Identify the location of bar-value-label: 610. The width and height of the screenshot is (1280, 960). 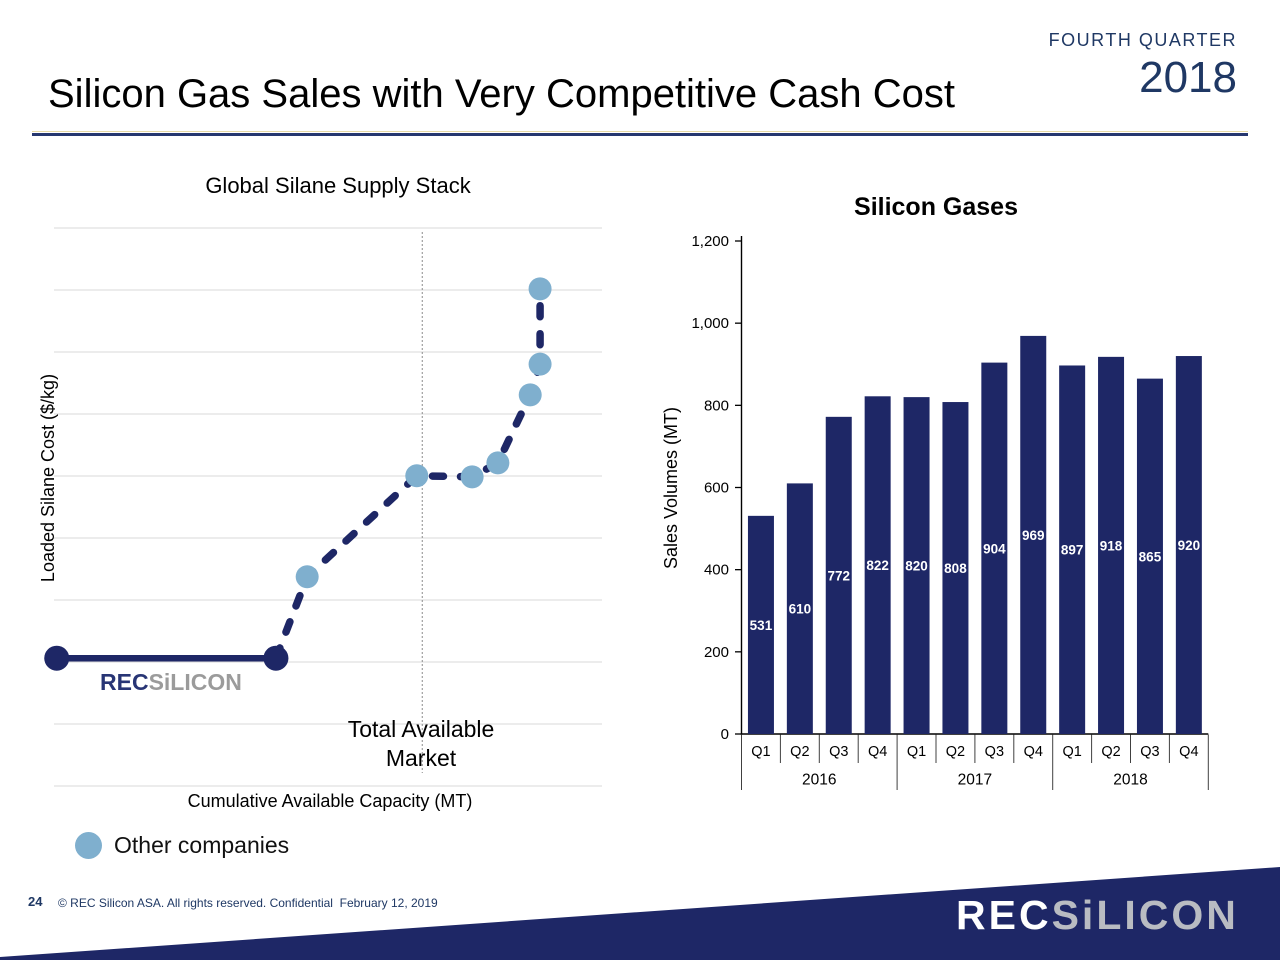
(800, 609).